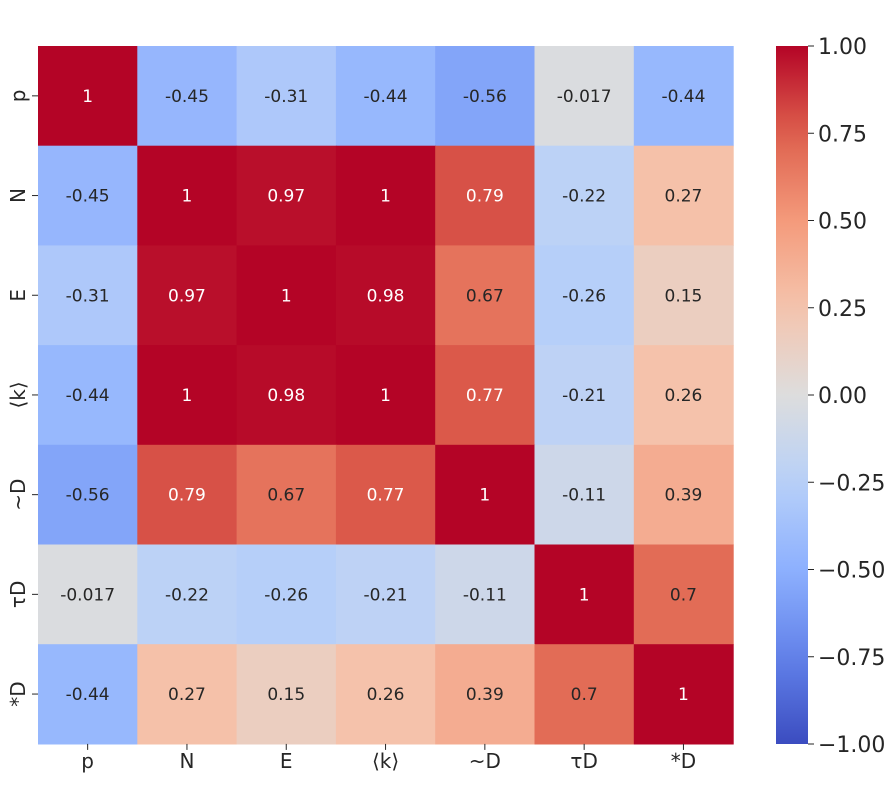 The height and width of the screenshot is (786, 887). What do you see at coordinates (18, 295) in the screenshot?
I see `y-tick-label: E` at bounding box center [18, 295].